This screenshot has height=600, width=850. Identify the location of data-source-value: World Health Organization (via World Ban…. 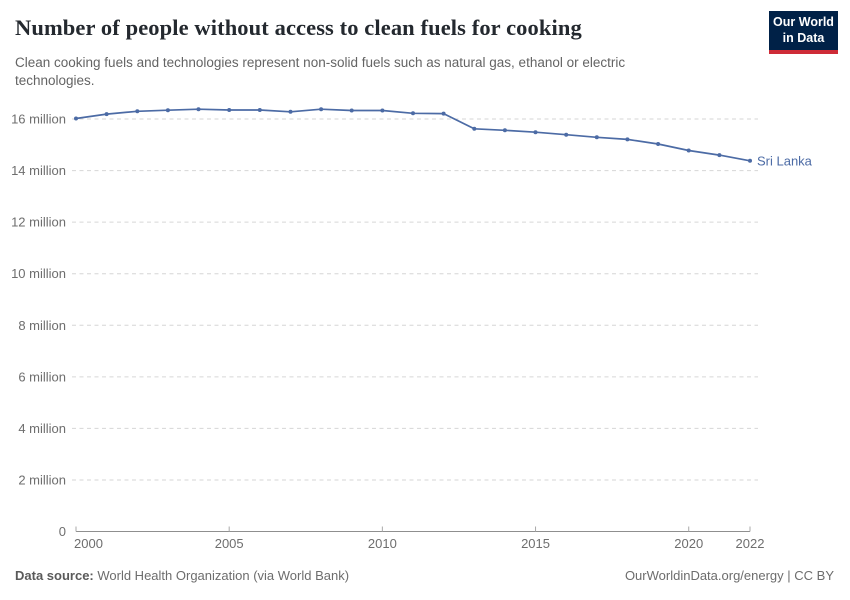
(221, 575).